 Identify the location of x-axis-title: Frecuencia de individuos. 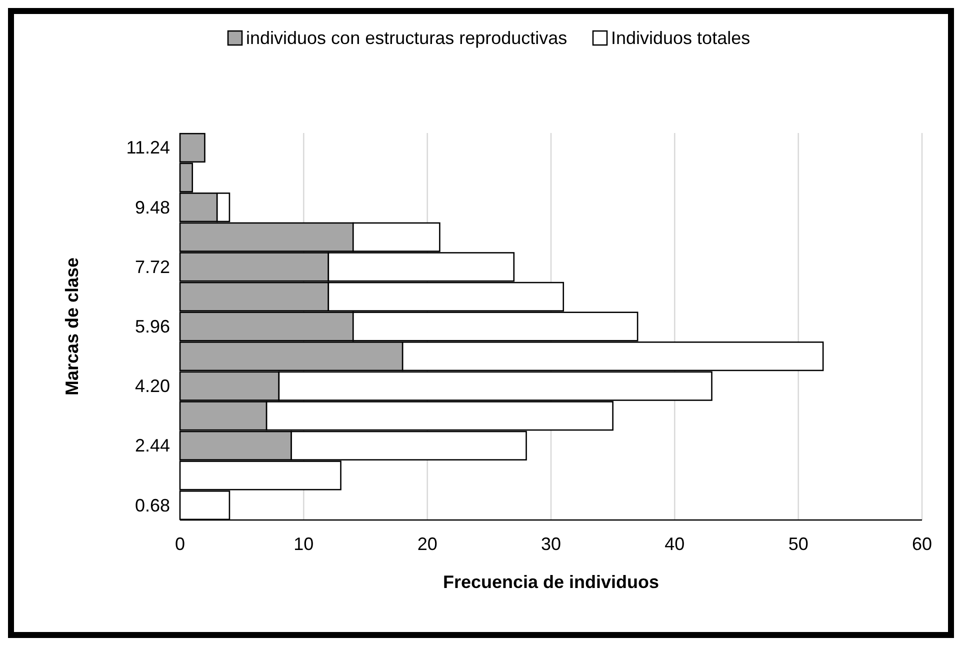
(551, 582).